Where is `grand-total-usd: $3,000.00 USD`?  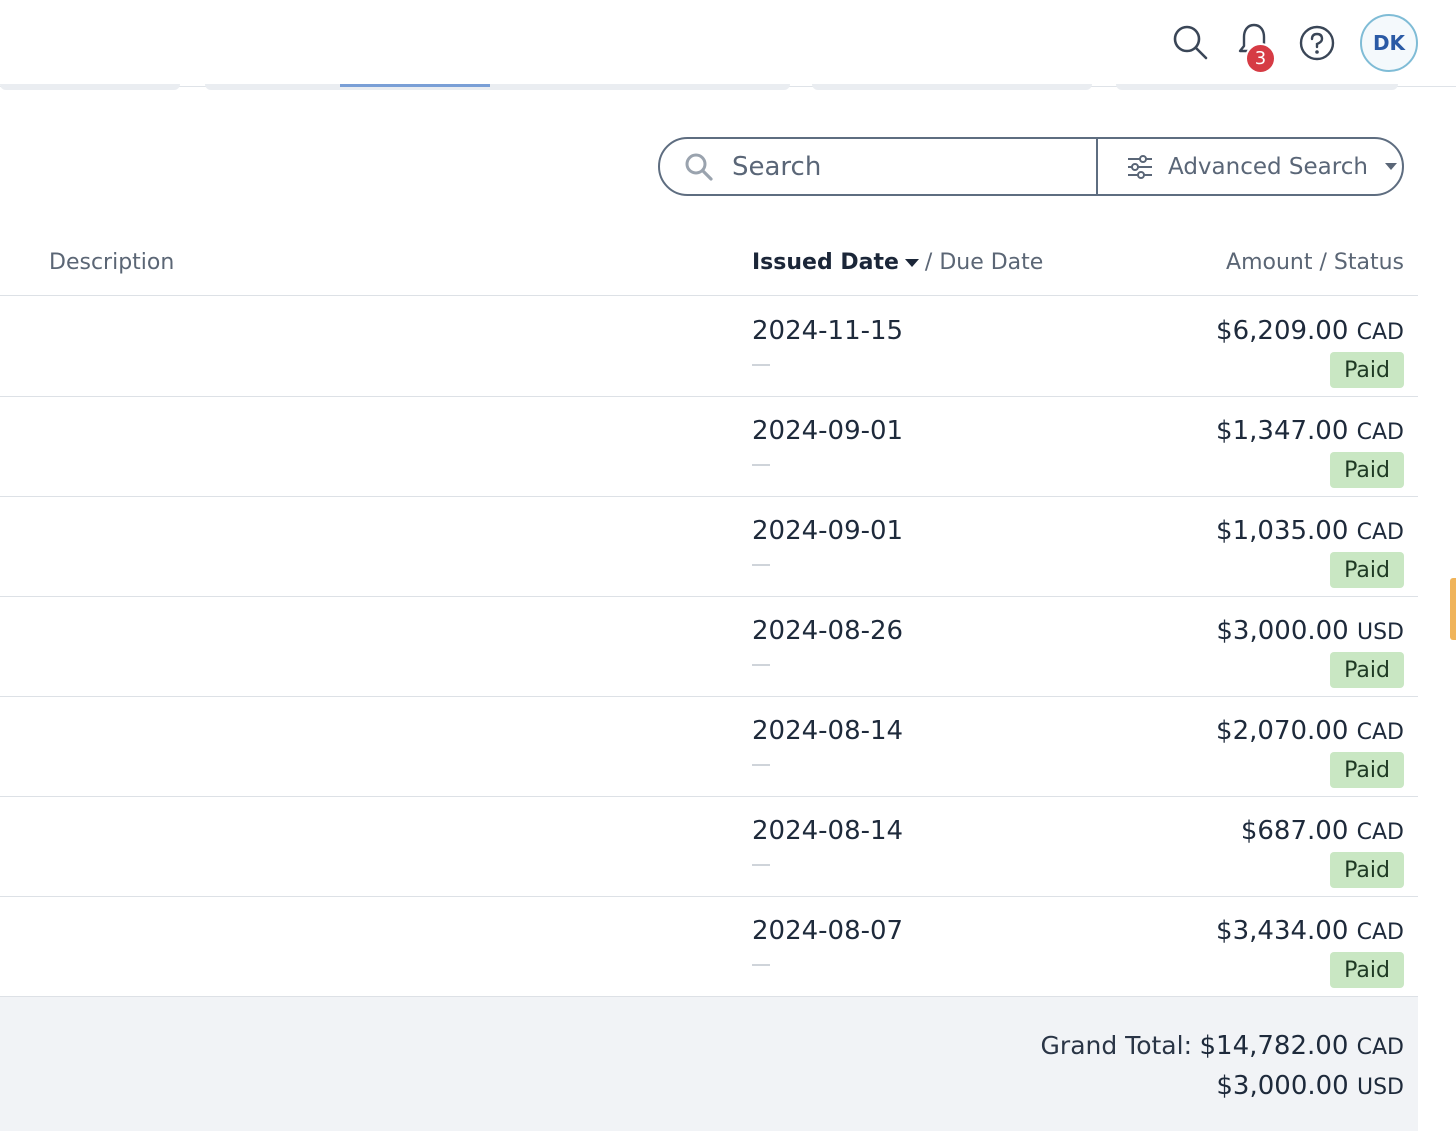
grand-total-usd: $3,000.00 USD is located at coordinates (1310, 1086).